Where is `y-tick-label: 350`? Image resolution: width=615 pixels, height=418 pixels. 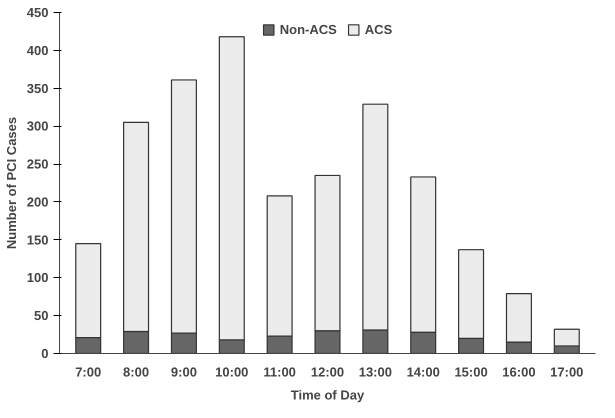 y-tick-label: 350 is located at coordinates (37, 88).